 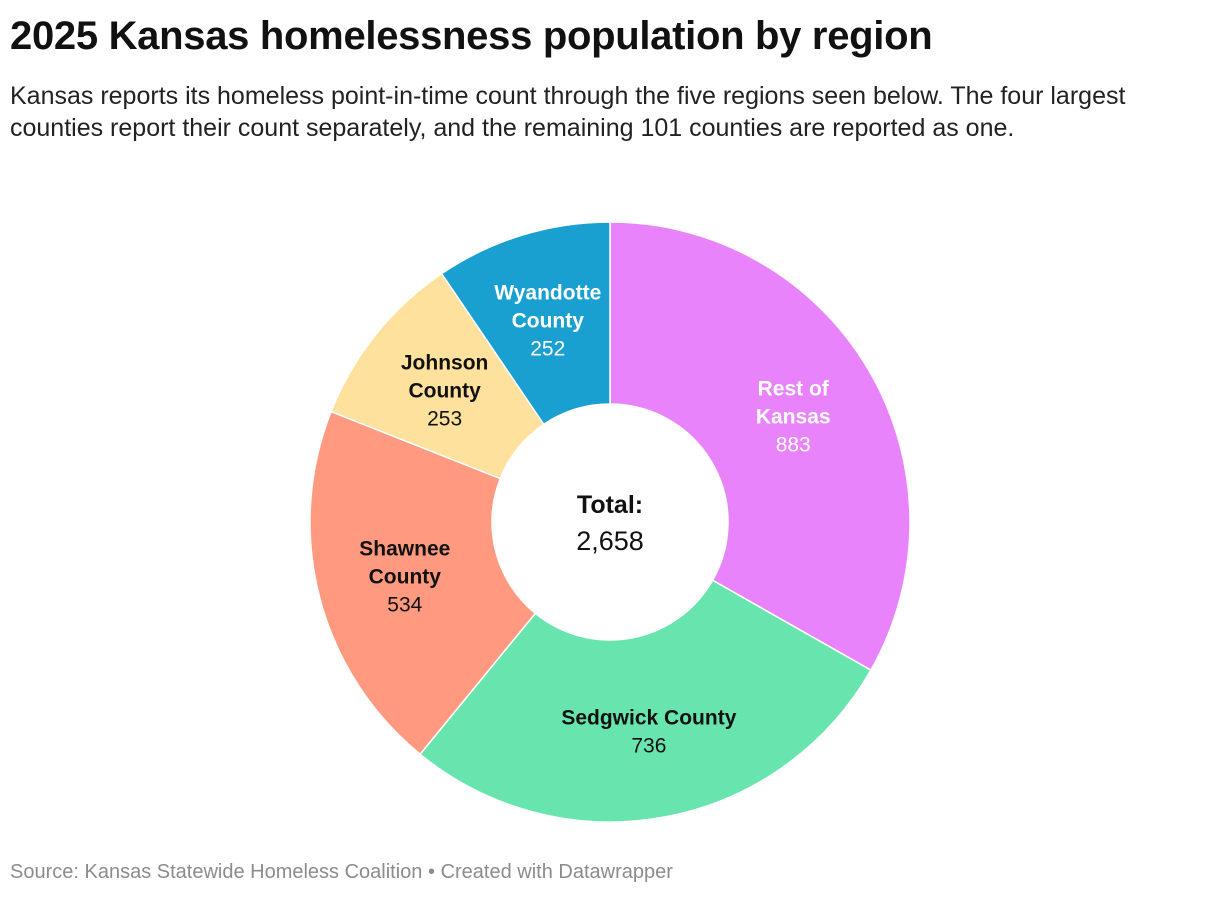 I want to click on slice-label-johnson-county: Johnson County 253, so click(x=445, y=390).